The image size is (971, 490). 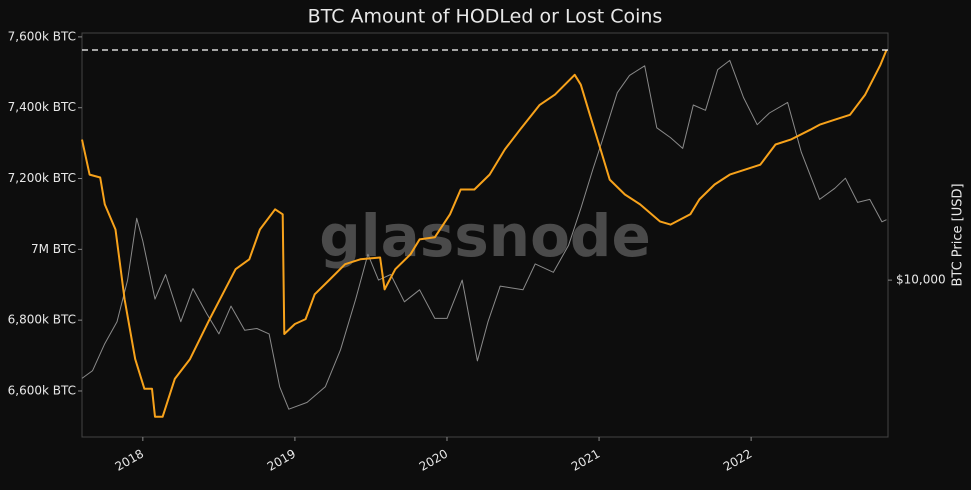 I want to click on y-tick-label: 6,800k BTC, so click(x=42, y=320).